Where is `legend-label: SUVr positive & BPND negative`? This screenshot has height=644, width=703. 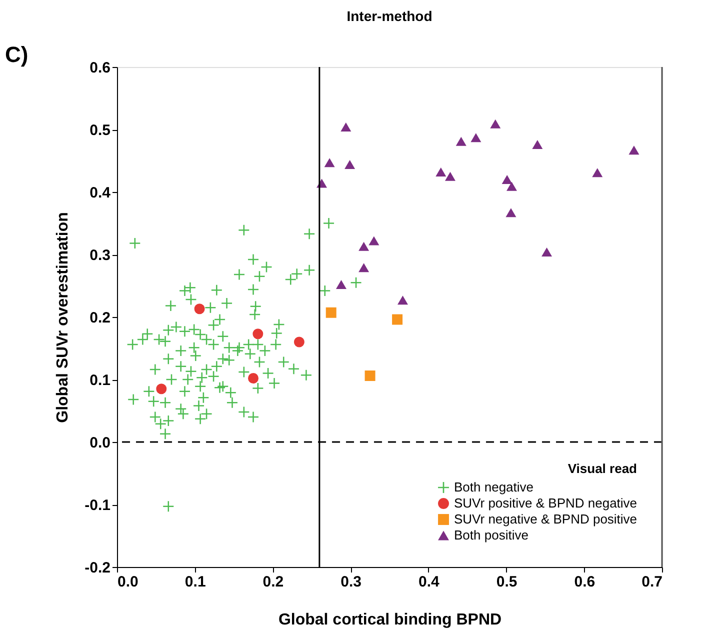 legend-label: SUVr positive & BPND negative is located at coordinates (546, 503).